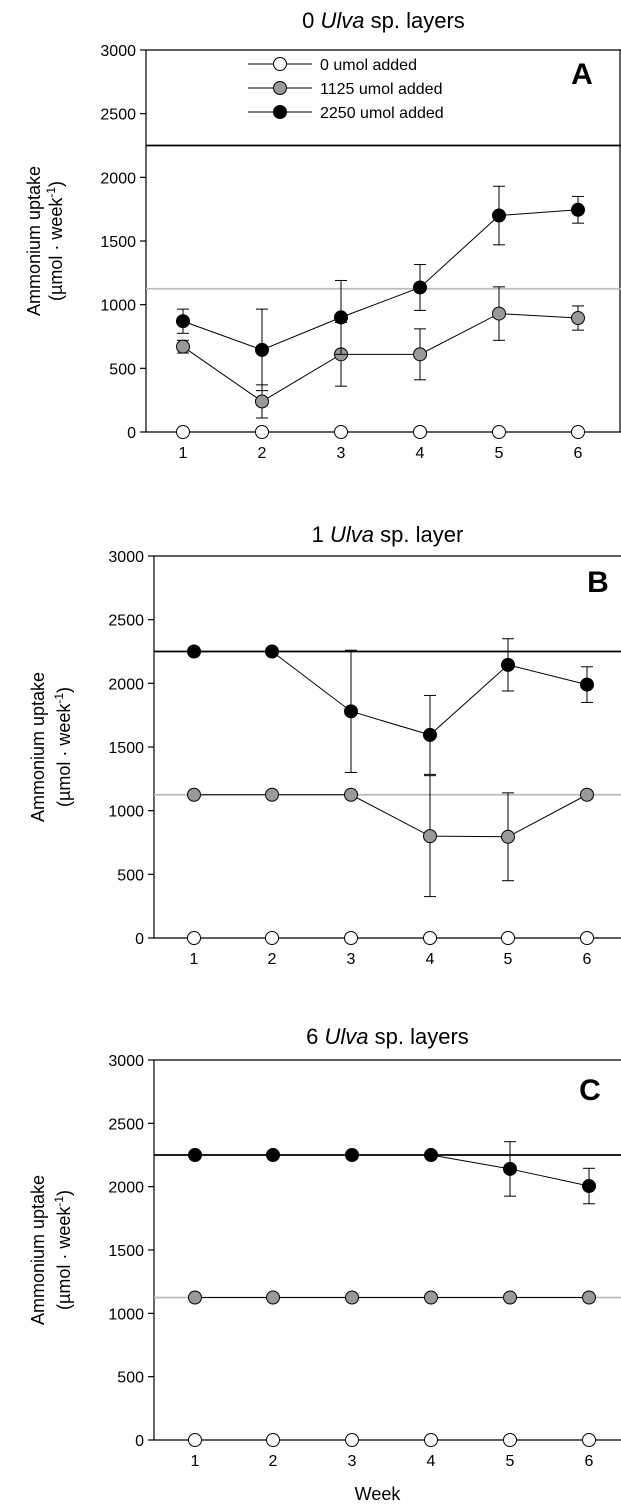 Image resolution: width=621 pixels, height=1509 pixels. I want to click on chart-title-part: 0, so click(311, 20).